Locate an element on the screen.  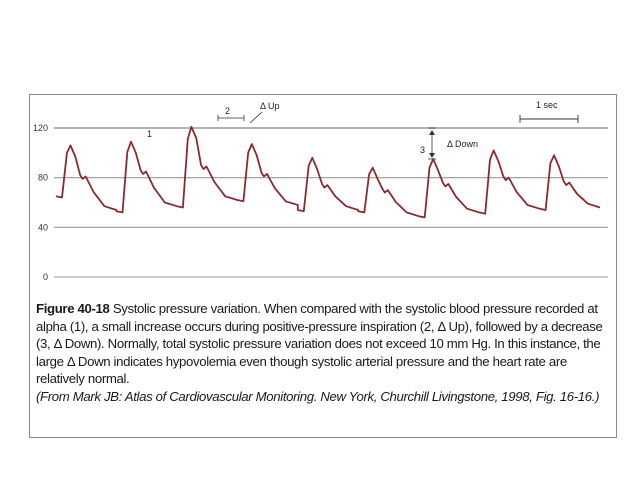
y-tick-label-80: 80 is located at coordinates (43, 178).